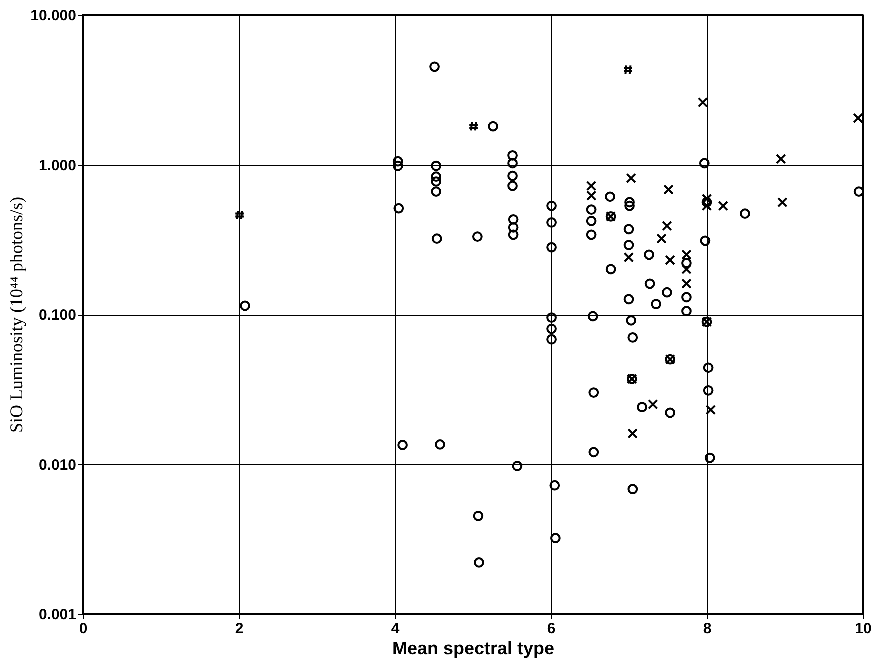 This screenshot has height=666, width=880. I want to click on y-tick-label: 0.100, so click(57, 315).